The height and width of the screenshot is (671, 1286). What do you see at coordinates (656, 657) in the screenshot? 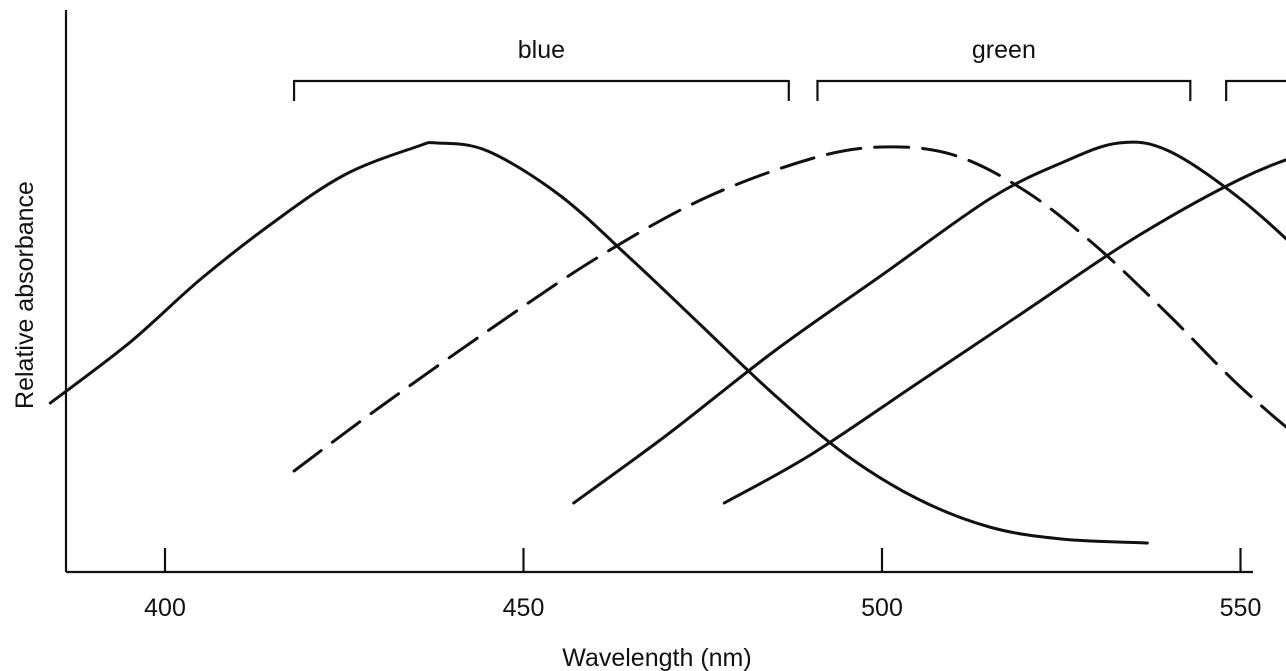
I see `x-axis-label: Wavelength (nm)` at bounding box center [656, 657].